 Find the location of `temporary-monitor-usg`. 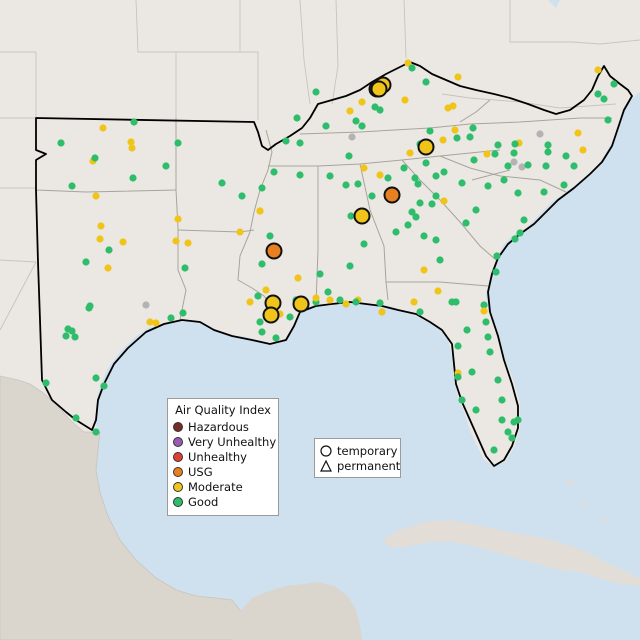

temporary-monitor-usg is located at coordinates (392, 195).